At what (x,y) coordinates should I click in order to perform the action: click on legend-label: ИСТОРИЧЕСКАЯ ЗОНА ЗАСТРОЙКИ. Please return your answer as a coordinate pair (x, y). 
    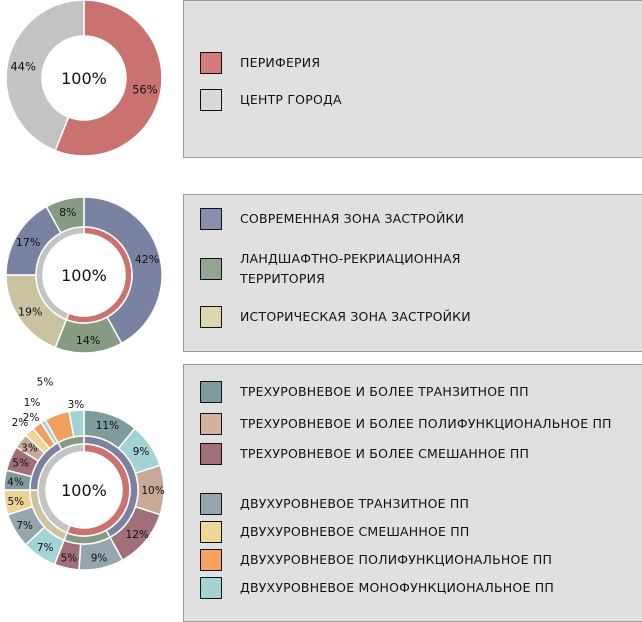
    Looking at the image, I should click on (355, 316).